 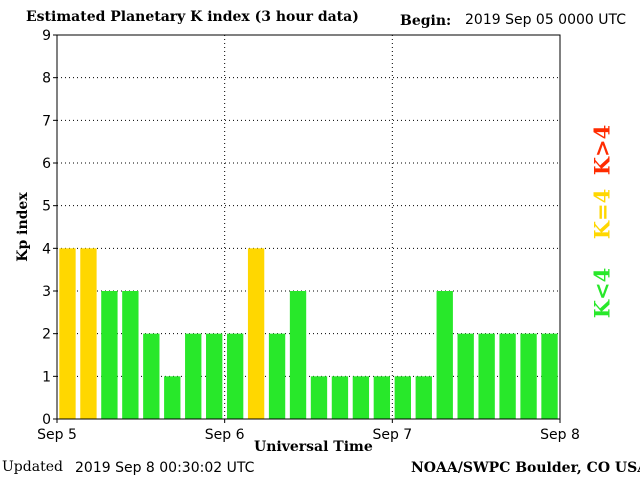 I want to click on y-tick-label: 1, so click(x=46, y=377).